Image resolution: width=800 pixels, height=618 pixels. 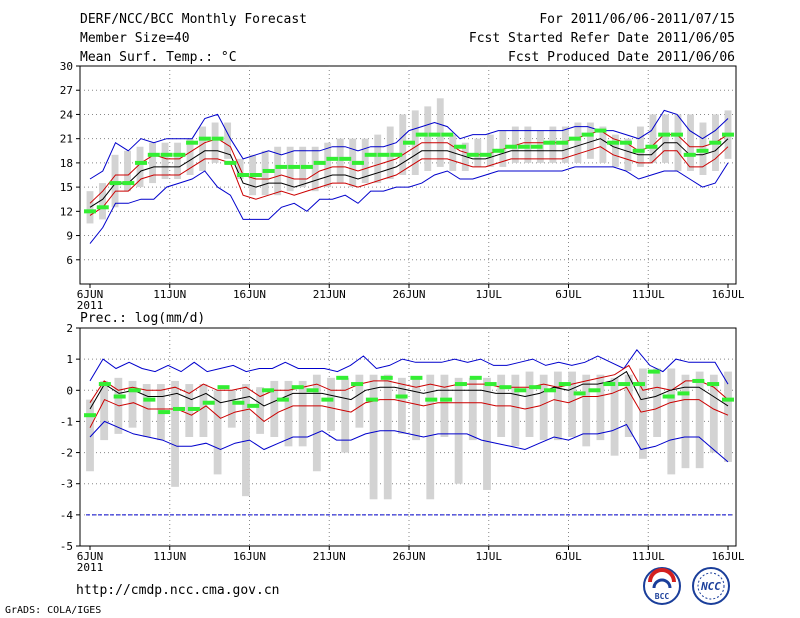 What do you see at coordinates (409, 181) in the screenshot?
I see `series-lower-line` at bounding box center [409, 181].